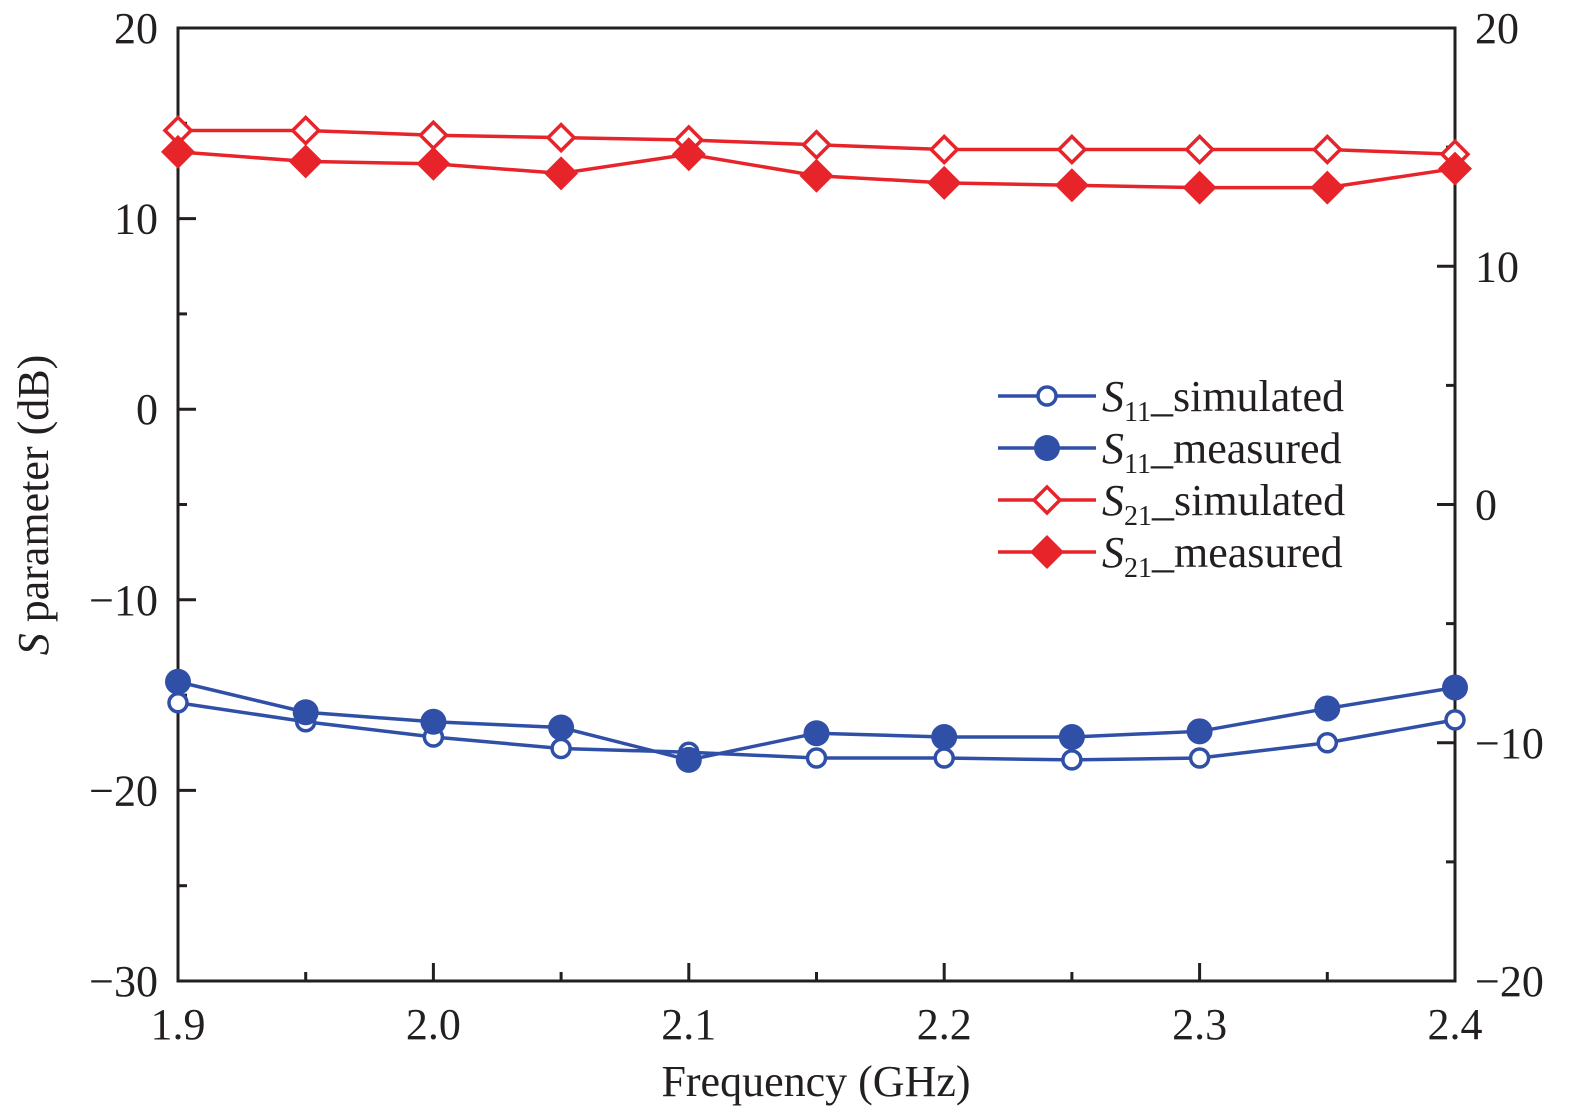 This screenshot has height=1116, width=1575. I want to click on y-axis-title-rest: parameter (dB), so click(33, 494).